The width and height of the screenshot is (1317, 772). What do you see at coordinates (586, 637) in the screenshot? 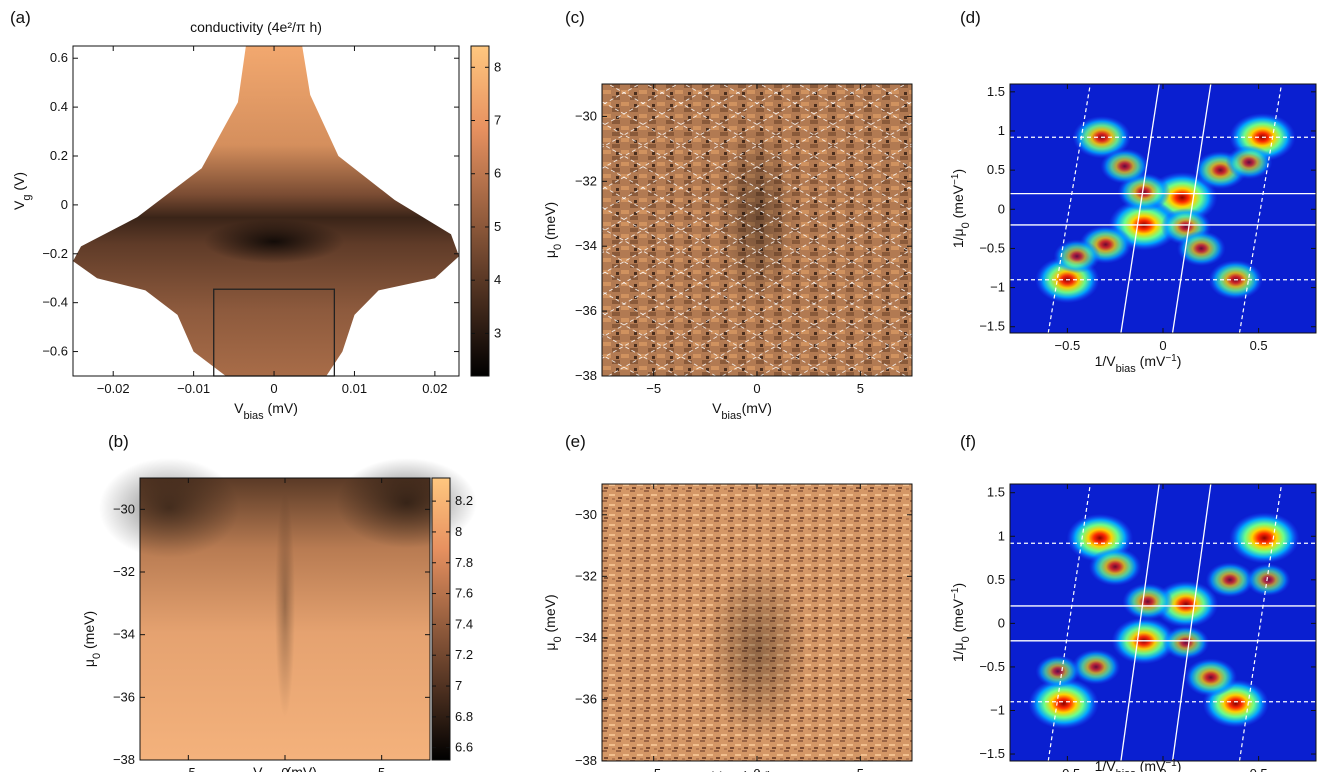
I see `y-tick-label-e: −34` at bounding box center [586, 637].